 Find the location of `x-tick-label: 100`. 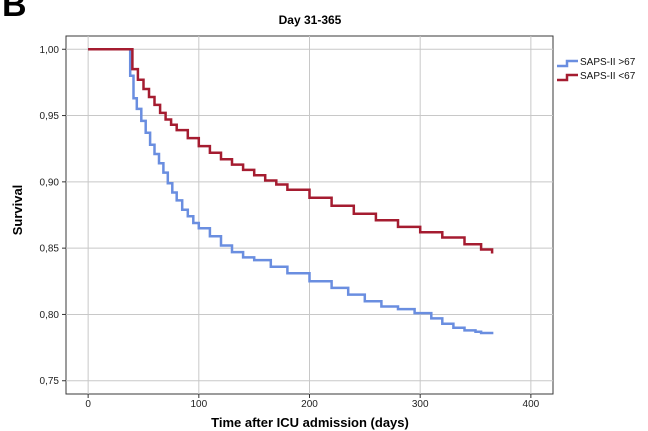

x-tick-label: 100 is located at coordinates (198, 404).